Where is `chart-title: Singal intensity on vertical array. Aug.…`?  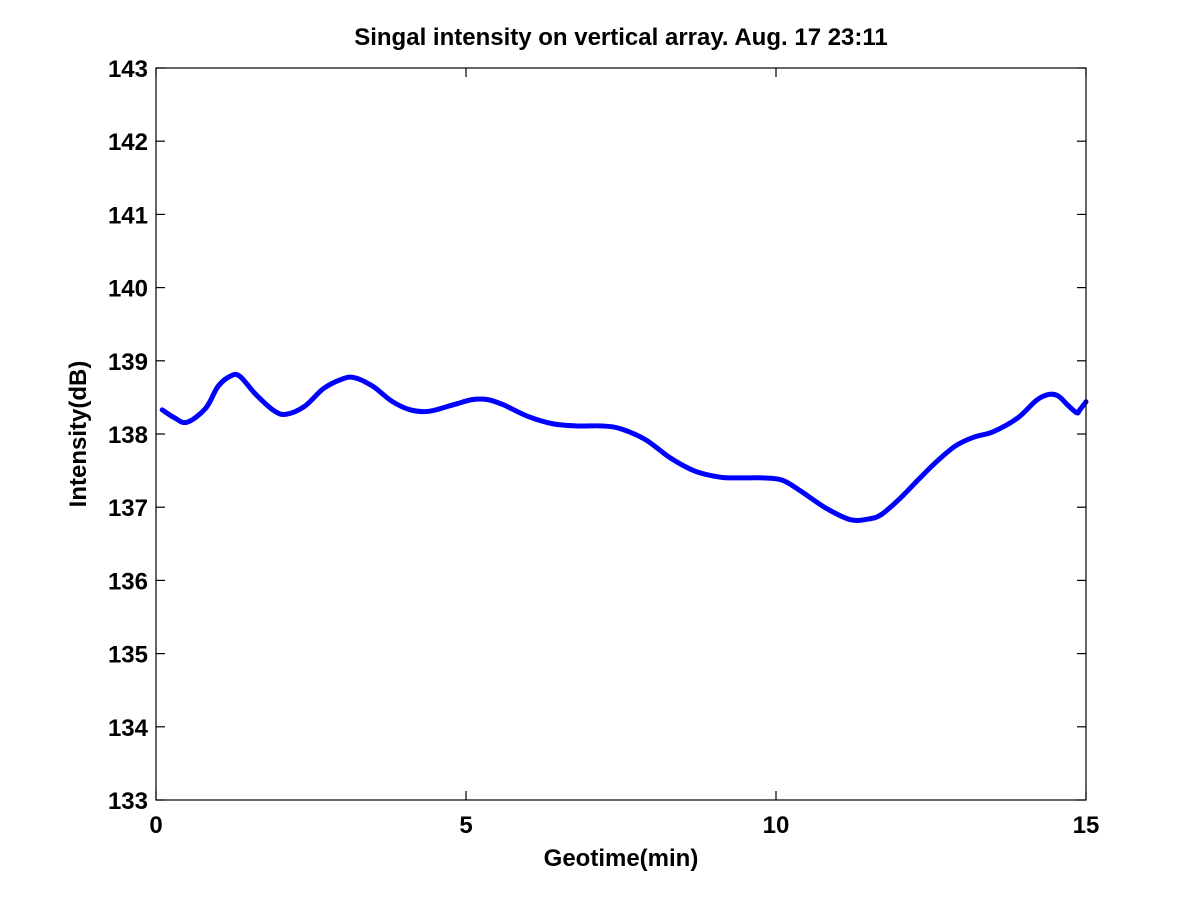 chart-title: Singal intensity on vertical array. Aug.… is located at coordinates (621, 37).